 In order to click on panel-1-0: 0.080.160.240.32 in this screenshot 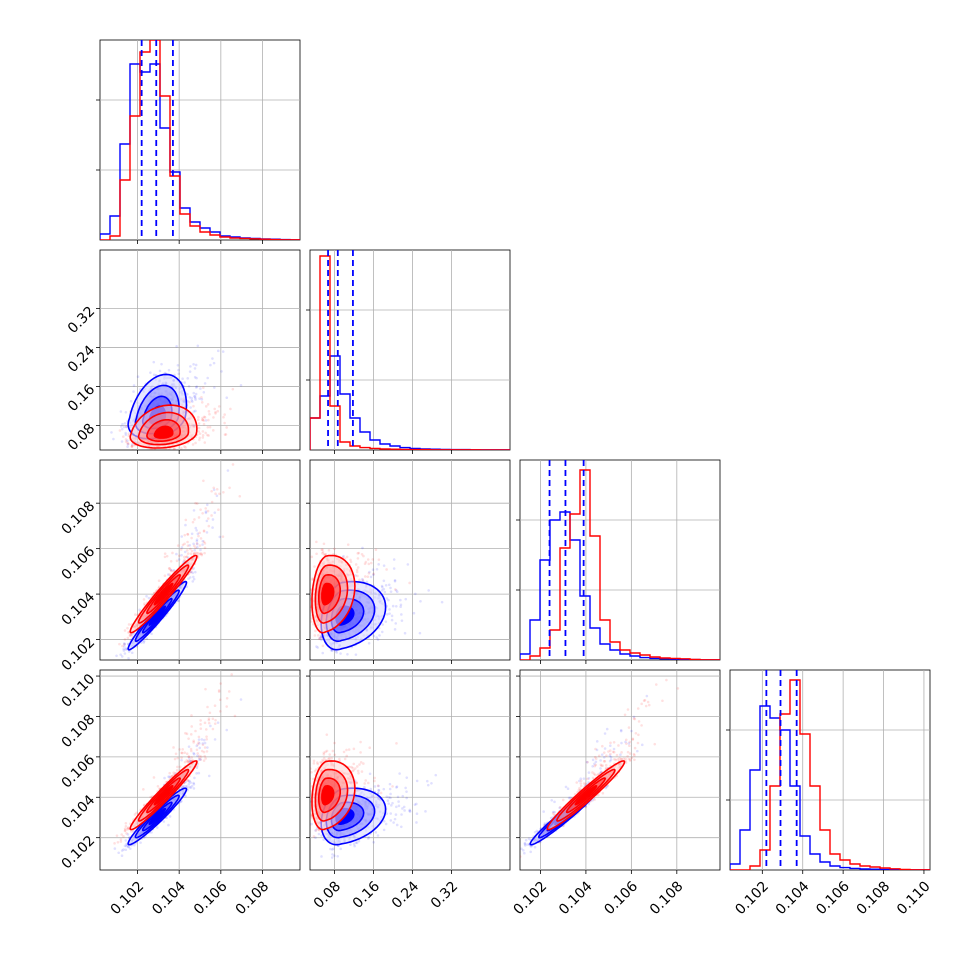, I will do `click(183, 351)`.